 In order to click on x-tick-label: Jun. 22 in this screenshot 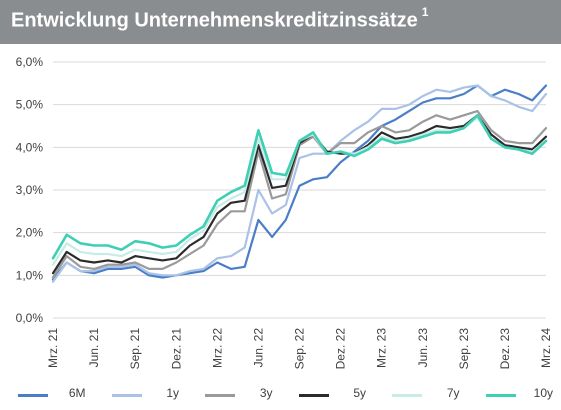, I will do `click(258, 348)`.